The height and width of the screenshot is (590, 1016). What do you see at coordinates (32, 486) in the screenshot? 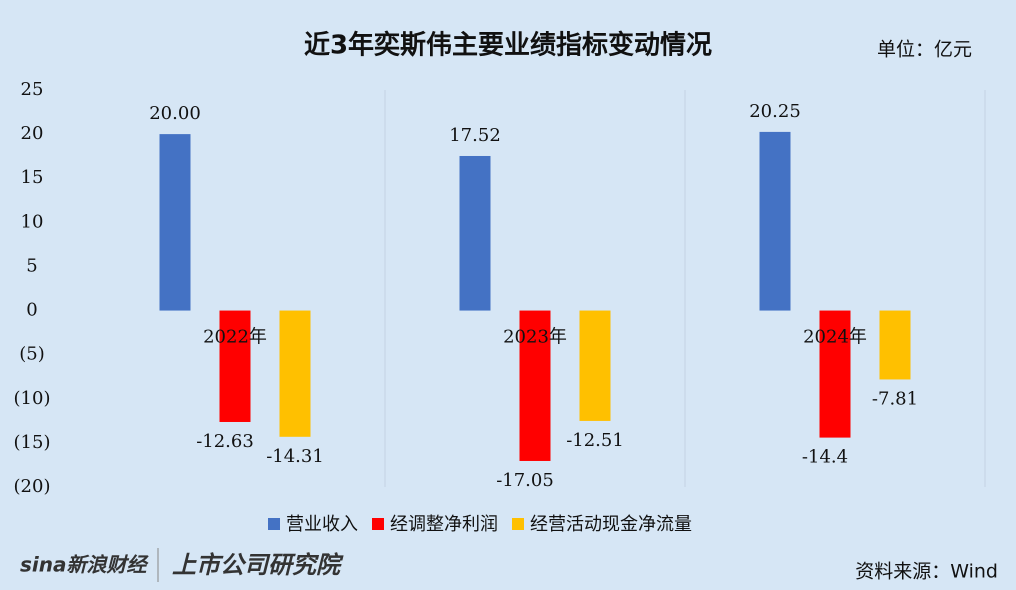
I see `y-tick-label: (20)` at bounding box center [32, 486].